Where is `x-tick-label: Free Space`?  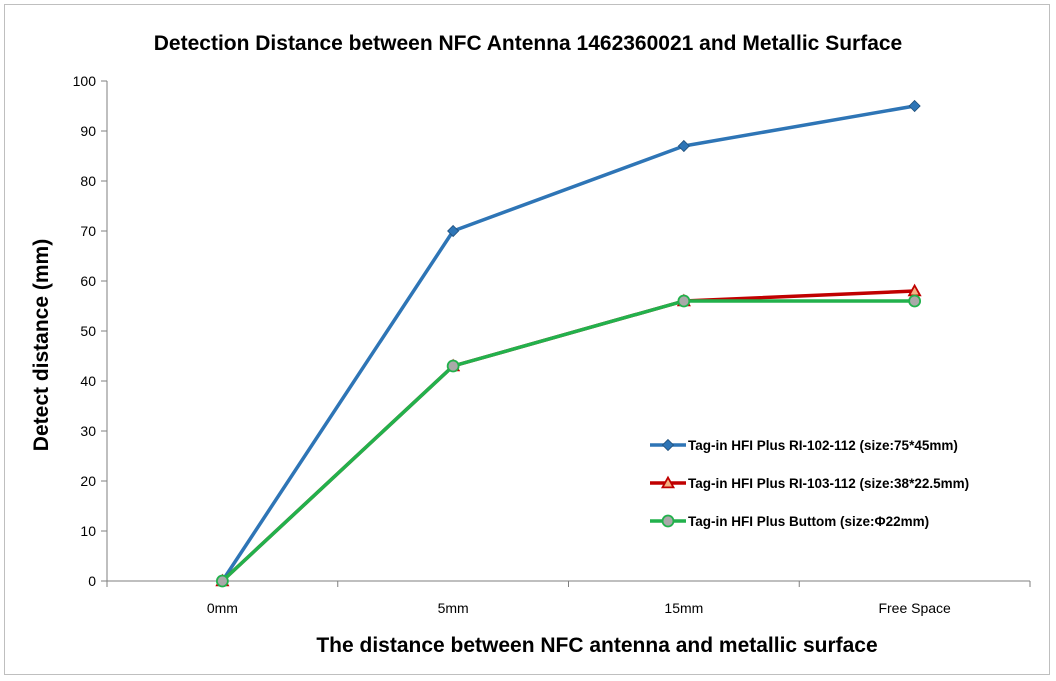 x-tick-label: Free Space is located at coordinates (914, 608).